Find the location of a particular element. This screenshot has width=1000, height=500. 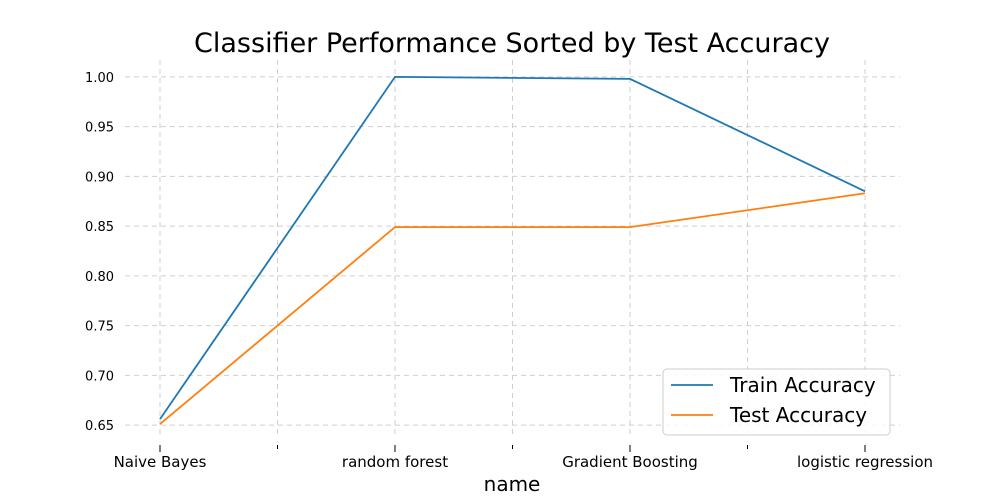

legend-label: Test Accuracy is located at coordinates (798, 415).